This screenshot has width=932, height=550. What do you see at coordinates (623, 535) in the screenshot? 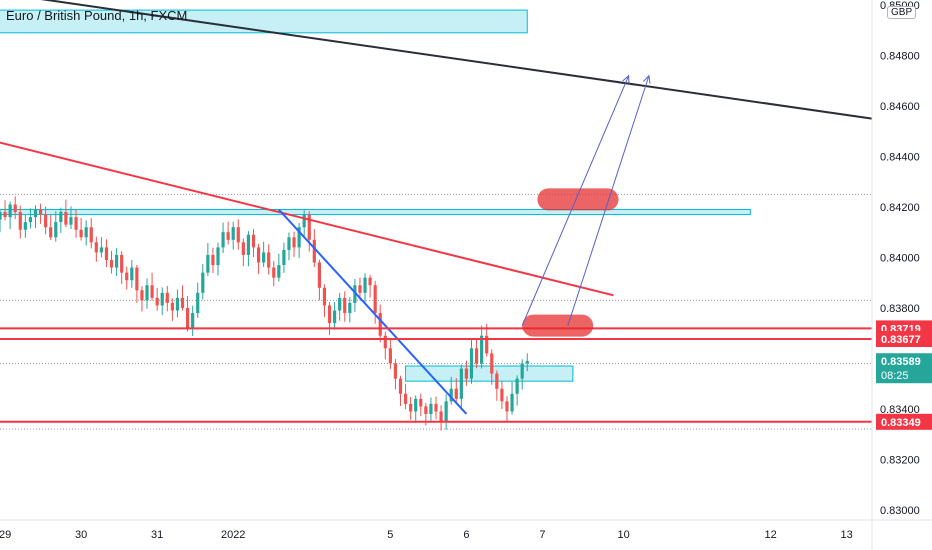
I see `x-tick-label: 10` at bounding box center [623, 535].